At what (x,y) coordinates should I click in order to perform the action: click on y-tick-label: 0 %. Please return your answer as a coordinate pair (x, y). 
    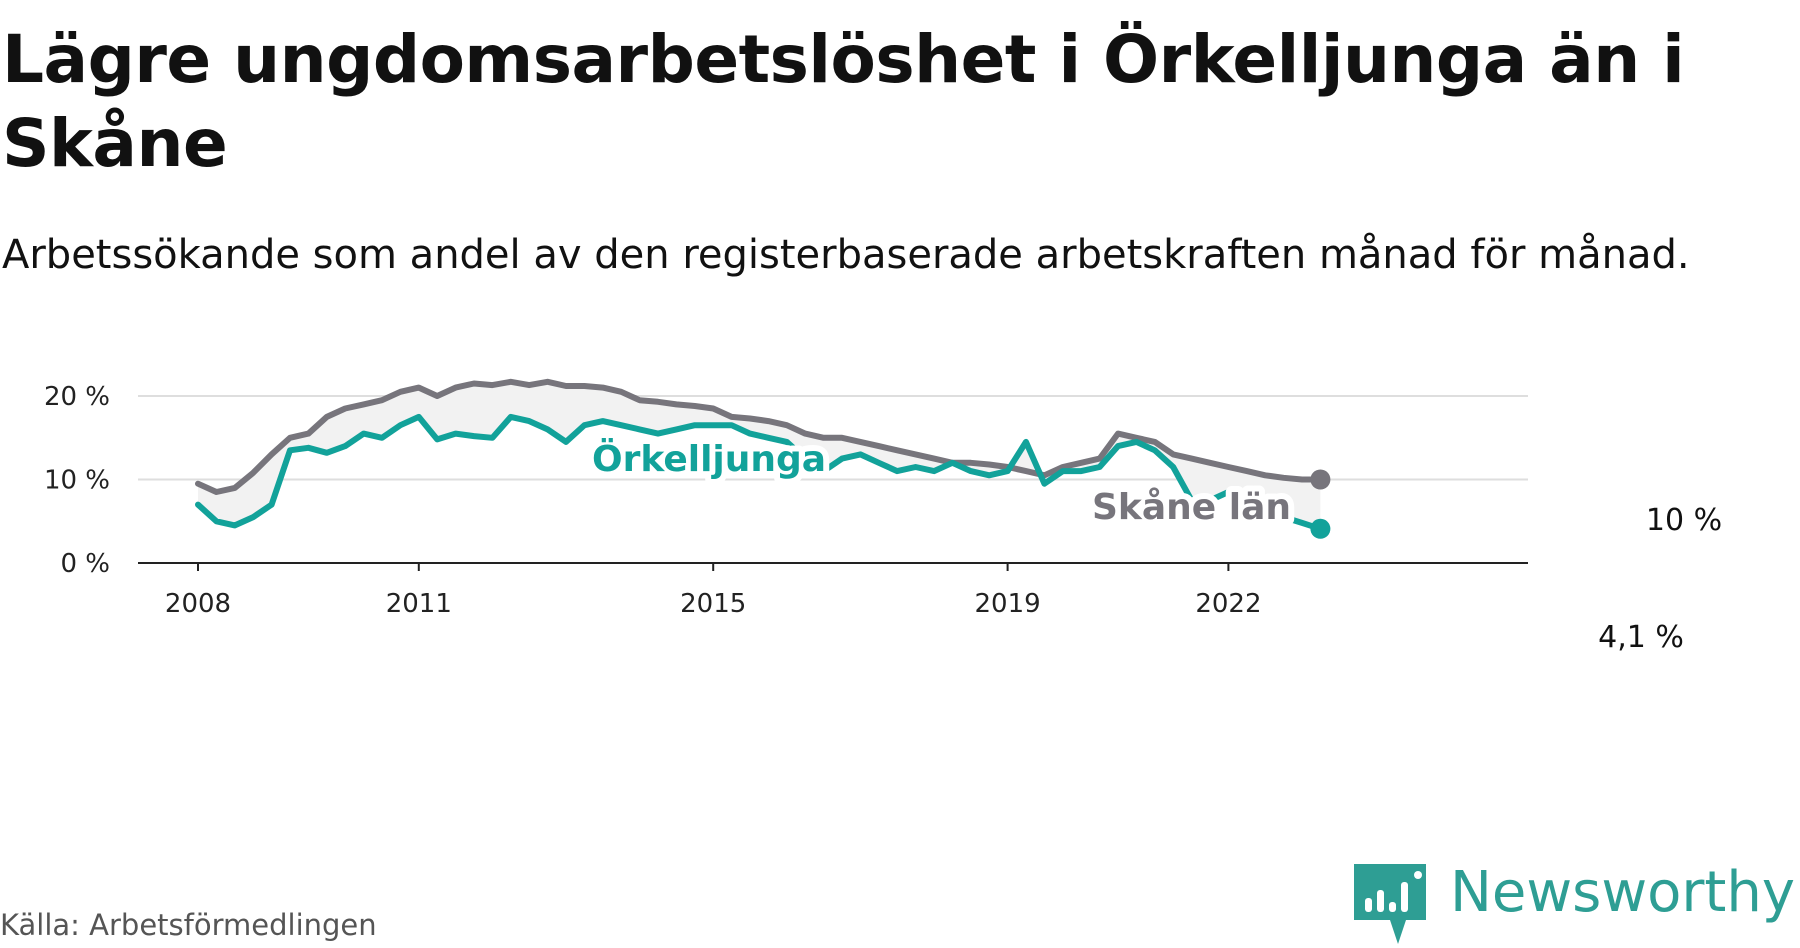
    Looking at the image, I should click on (85, 564).